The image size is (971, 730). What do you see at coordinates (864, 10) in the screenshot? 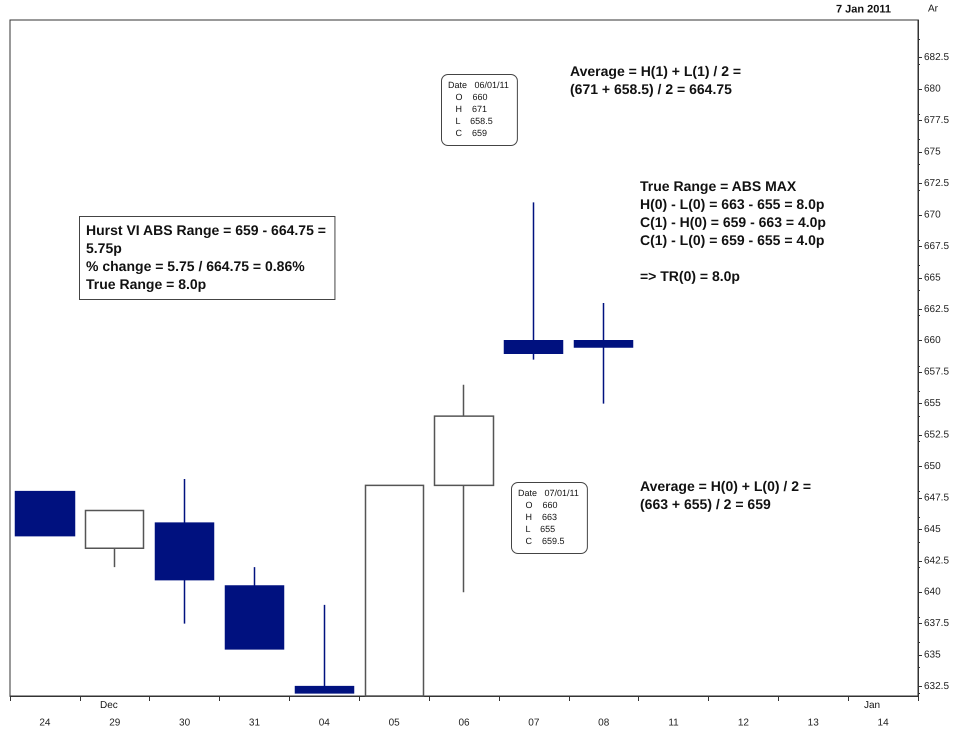
I see `chart-title: 7 Jan 2011` at bounding box center [864, 10].